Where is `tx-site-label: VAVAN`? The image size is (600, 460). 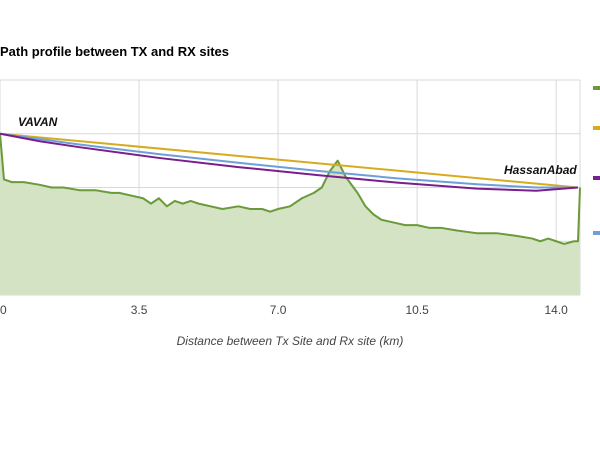 tx-site-label: VAVAN is located at coordinates (38, 122).